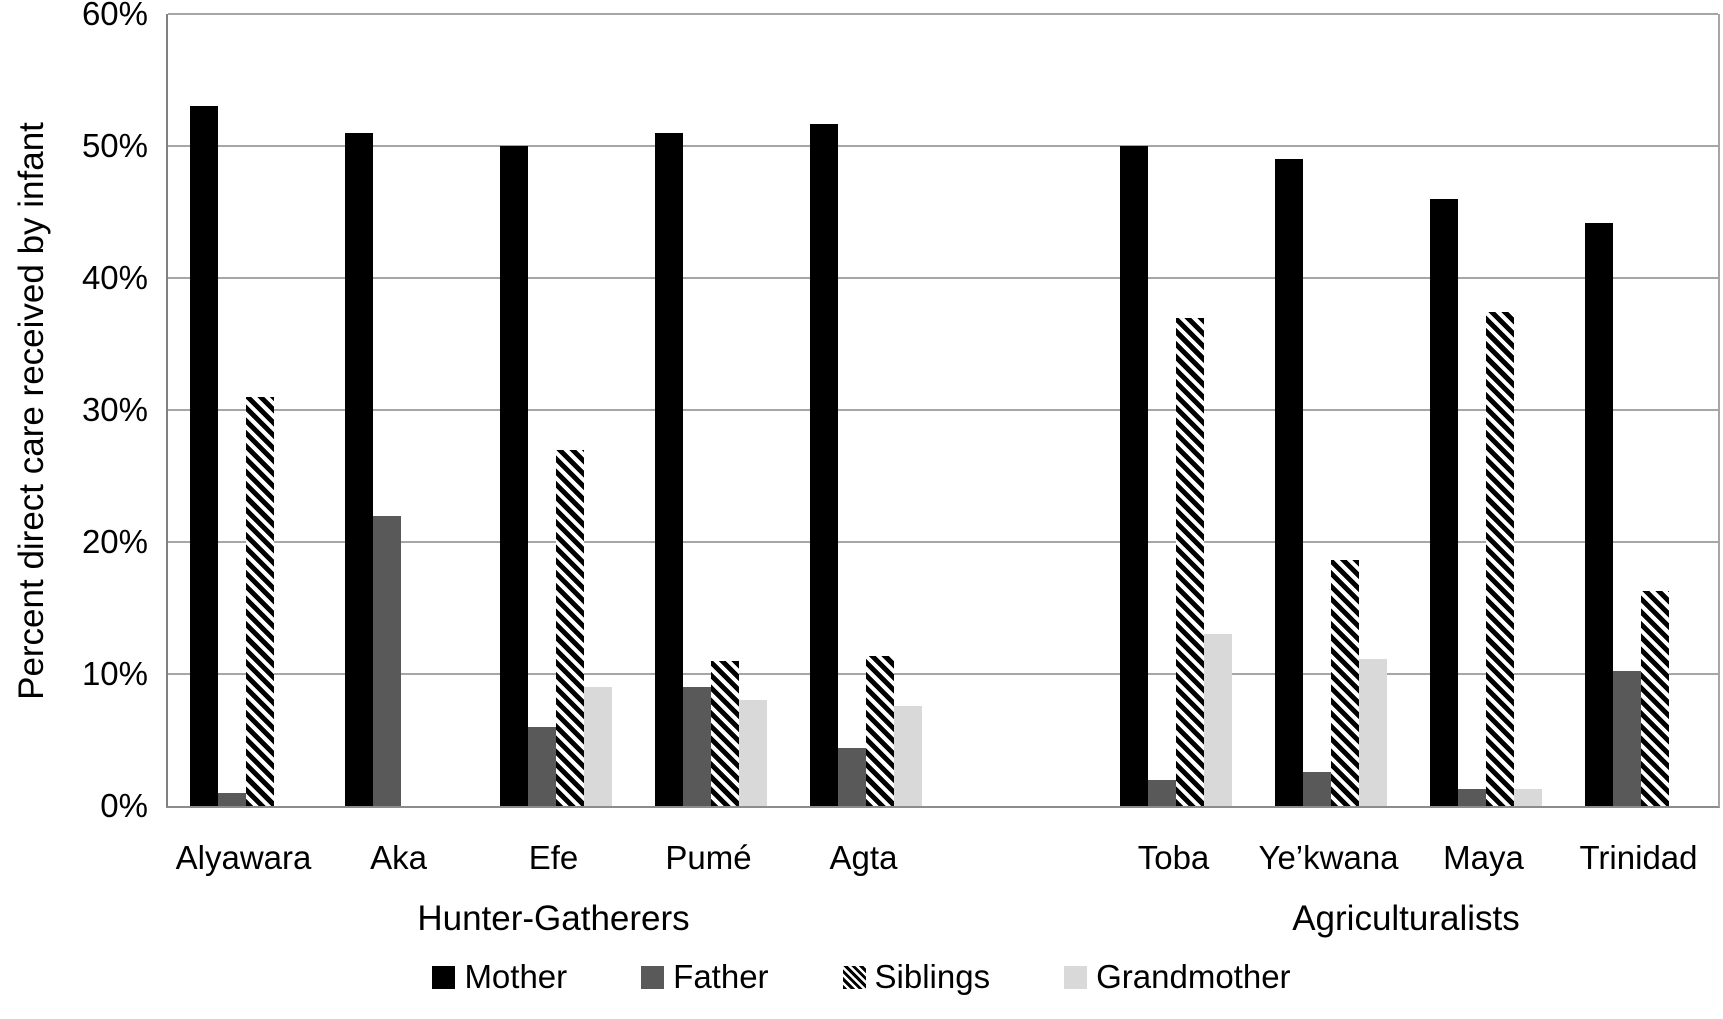 The width and height of the screenshot is (1723, 1019). I want to click on bar-group-toba, so click(1175, 410).